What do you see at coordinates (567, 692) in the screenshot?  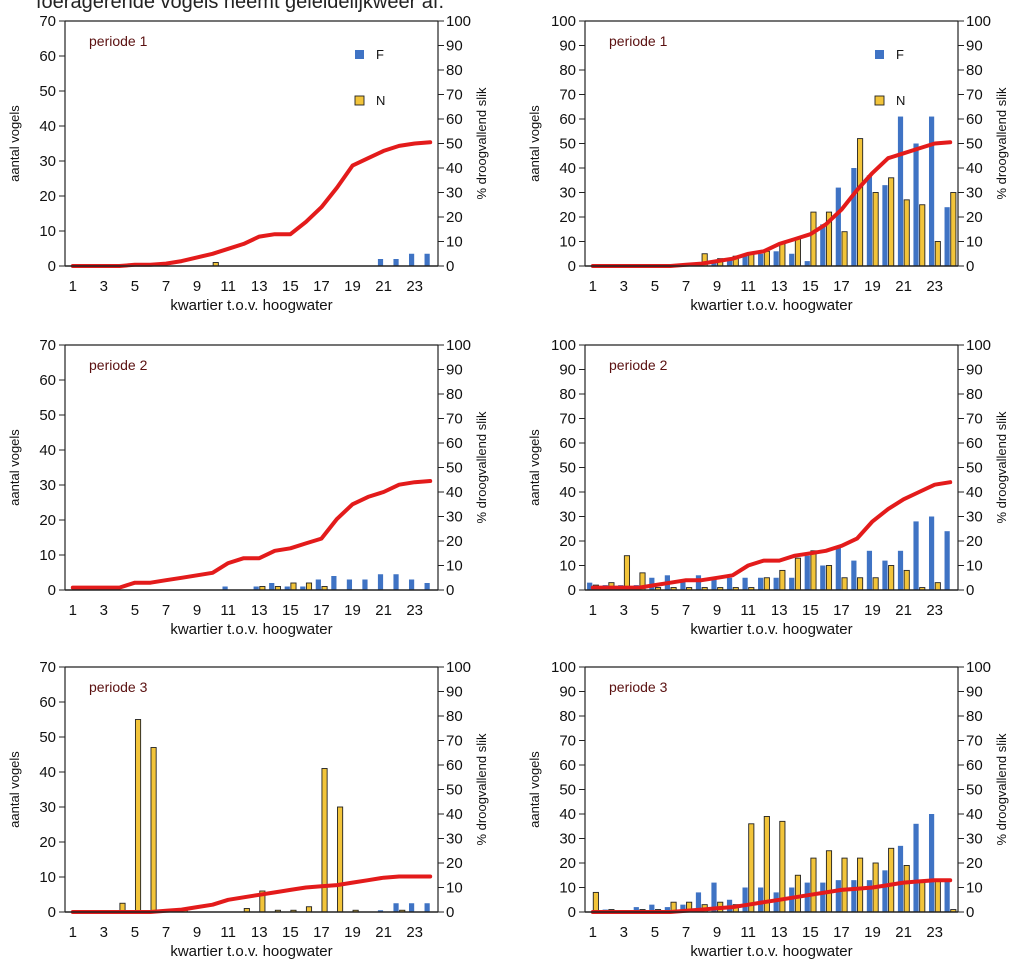 I see `y-tick-label: 90` at bounding box center [567, 692].